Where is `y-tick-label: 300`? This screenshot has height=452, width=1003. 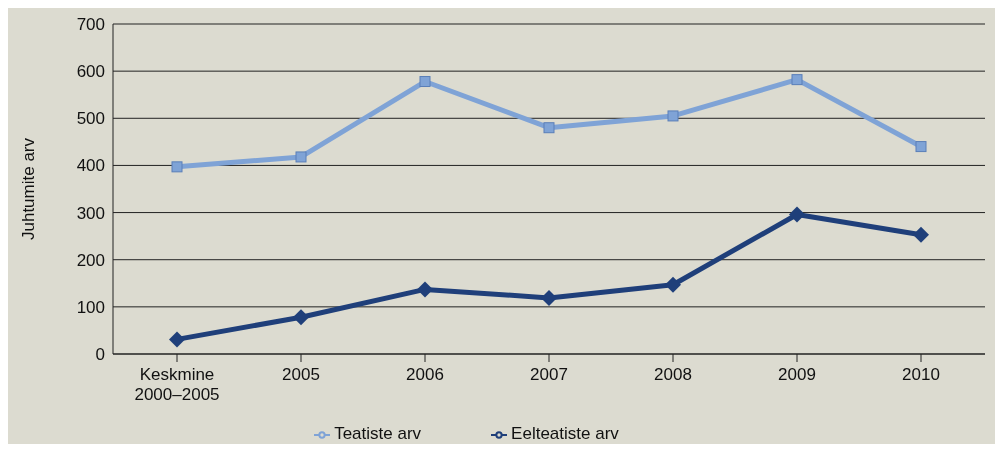 y-tick-label: 300 is located at coordinates (90, 213).